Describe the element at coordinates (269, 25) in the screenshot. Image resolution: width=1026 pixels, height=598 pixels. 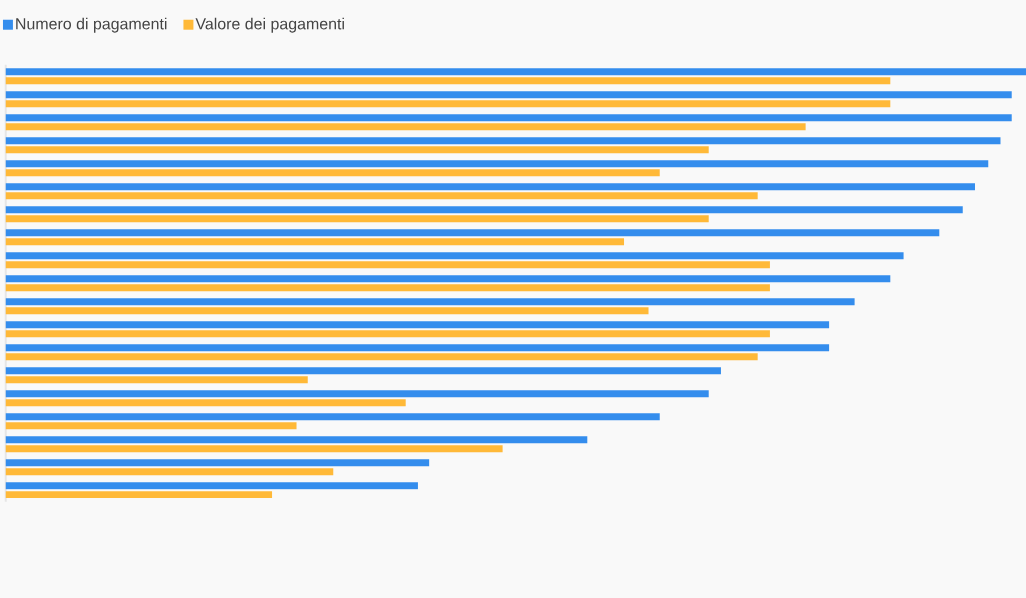
I see `legend-label: Valore dei pagamenti` at that location.